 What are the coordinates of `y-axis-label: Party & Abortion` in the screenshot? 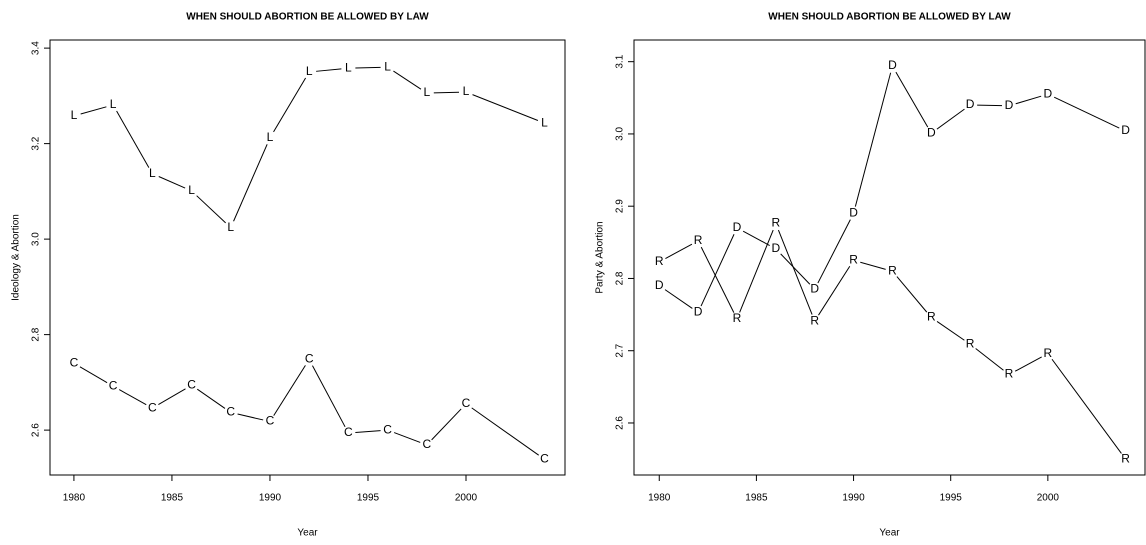 It's located at (600, 257).